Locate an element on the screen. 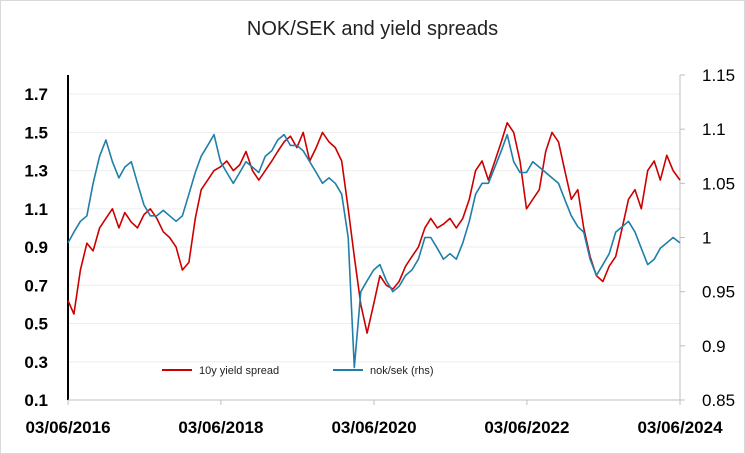 This screenshot has height=454, width=745. y-right-tick-label: 1.1 is located at coordinates (714, 129).